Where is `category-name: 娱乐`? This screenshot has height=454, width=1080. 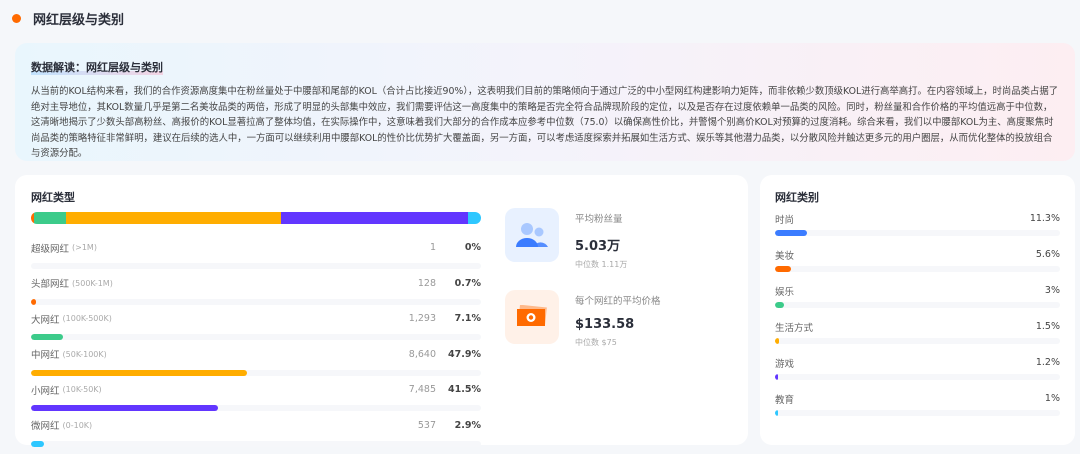
category-name: 娱乐 is located at coordinates (784, 291).